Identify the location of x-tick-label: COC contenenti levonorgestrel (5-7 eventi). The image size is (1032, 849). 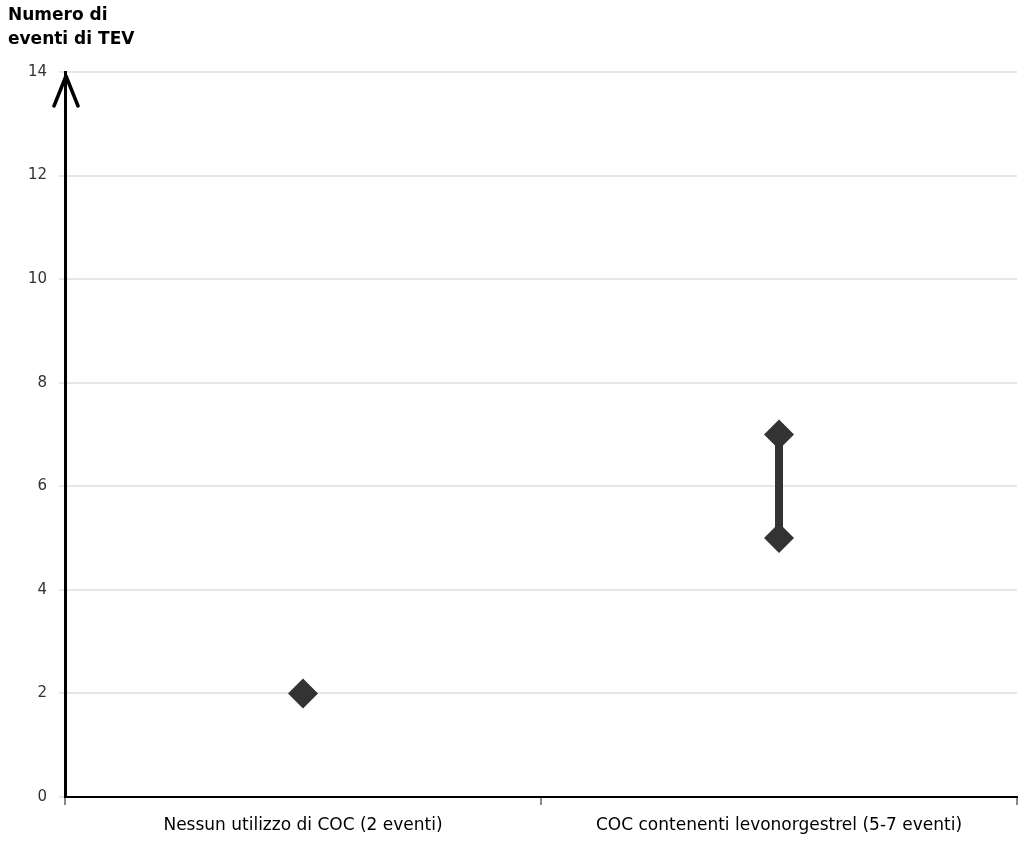
(779, 823).